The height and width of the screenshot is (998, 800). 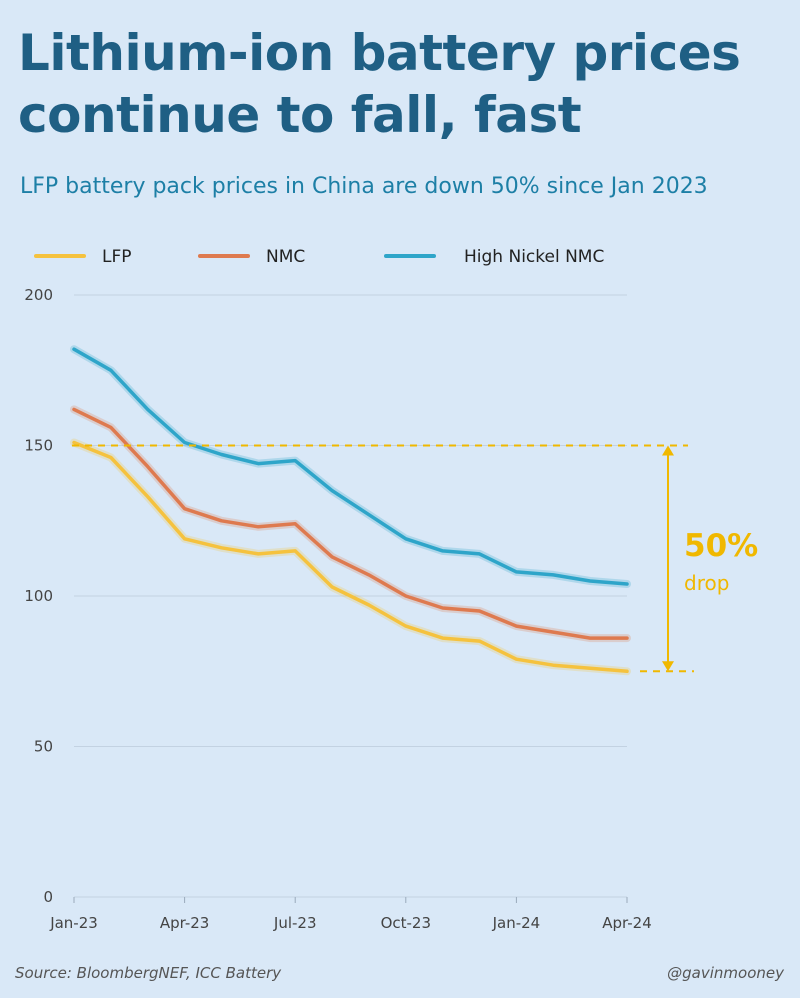 What do you see at coordinates (185, 923) in the screenshot?
I see `x-tick-label: Apr-23` at bounding box center [185, 923].